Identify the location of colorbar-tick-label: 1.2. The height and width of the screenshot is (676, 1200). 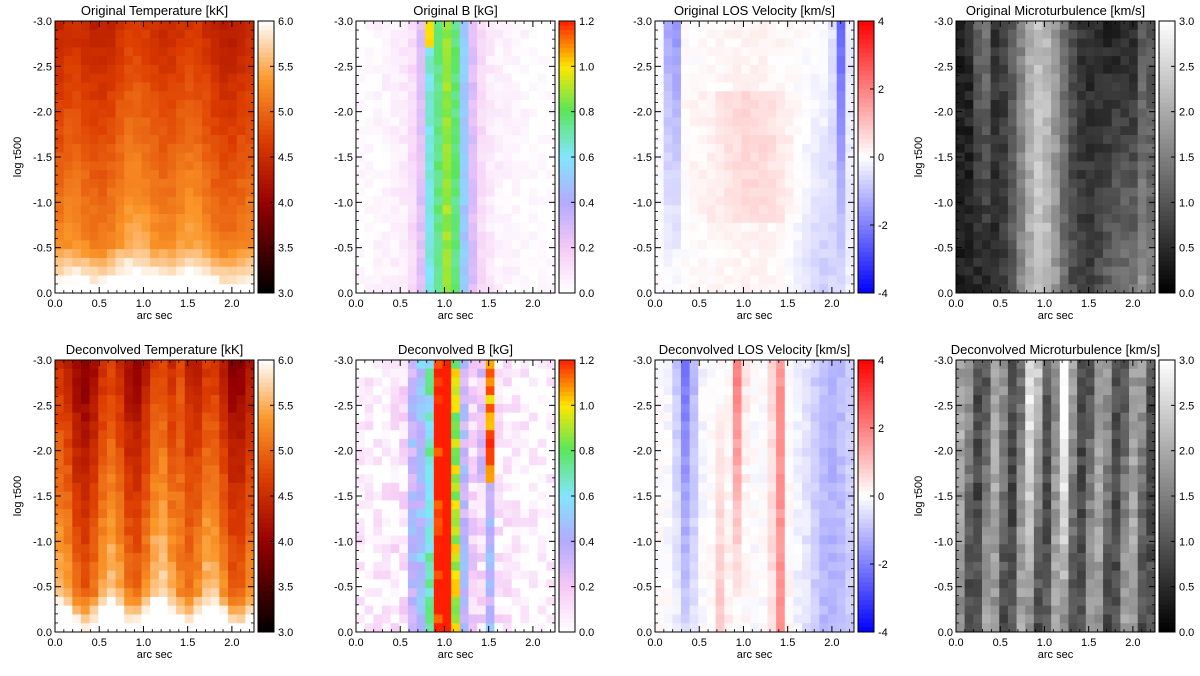
(586, 22).